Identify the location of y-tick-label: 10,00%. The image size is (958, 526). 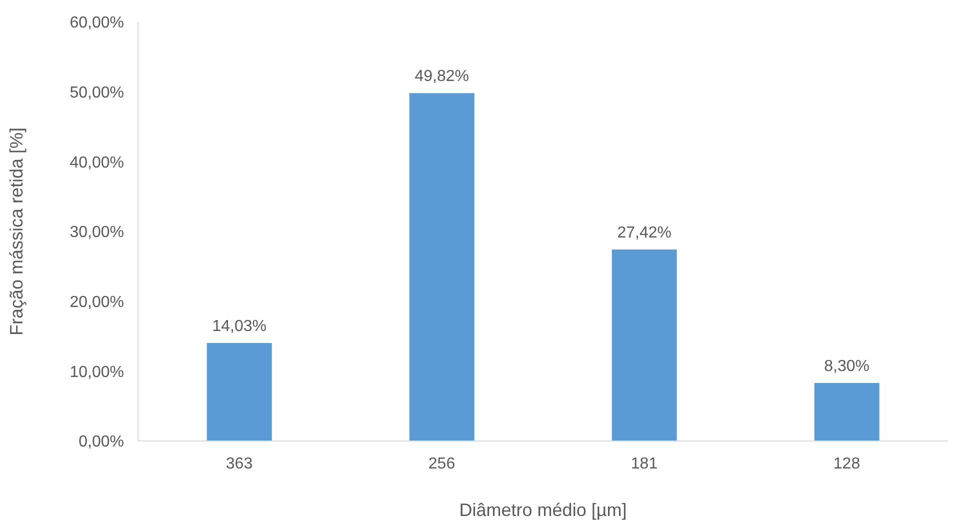
(97, 372).